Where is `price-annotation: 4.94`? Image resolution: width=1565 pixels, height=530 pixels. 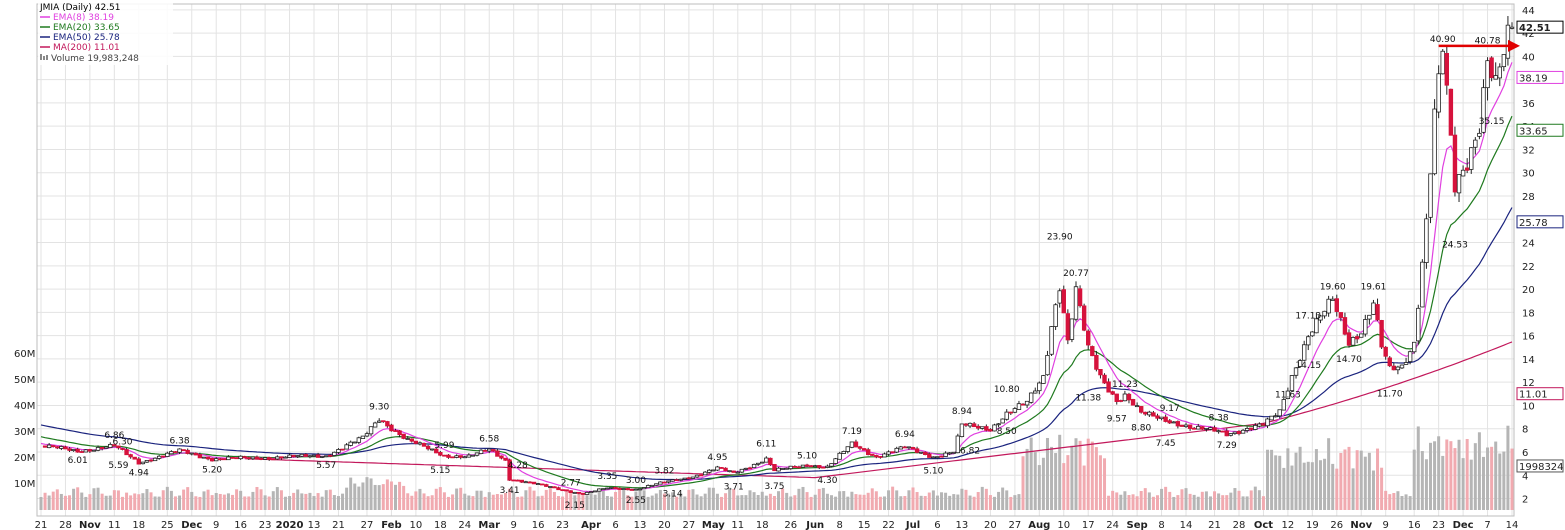
price-annotation: 4.94 is located at coordinates (139, 473).